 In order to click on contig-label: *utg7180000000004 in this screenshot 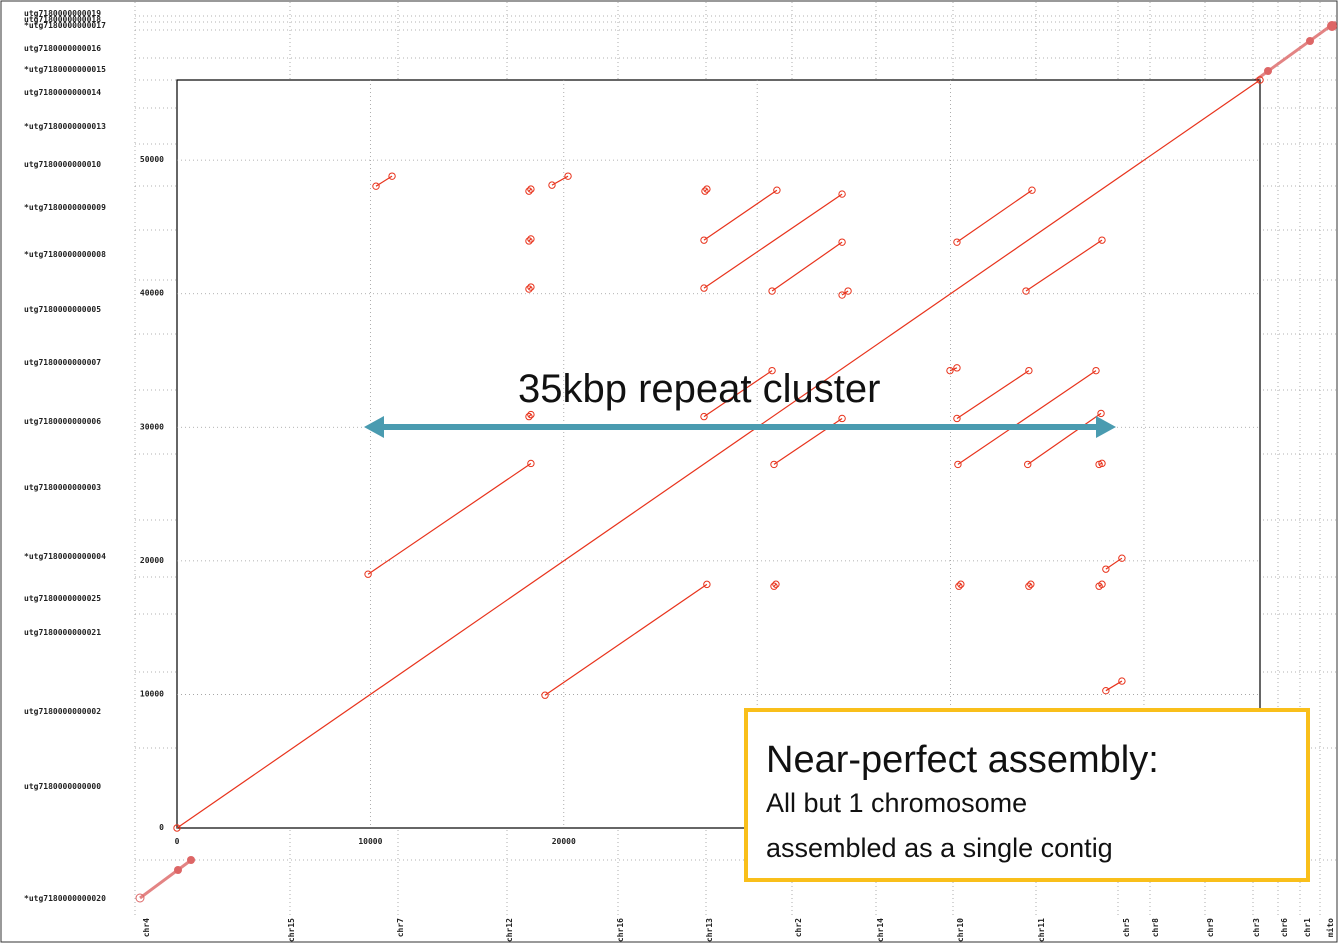, I will do `click(65, 556)`.